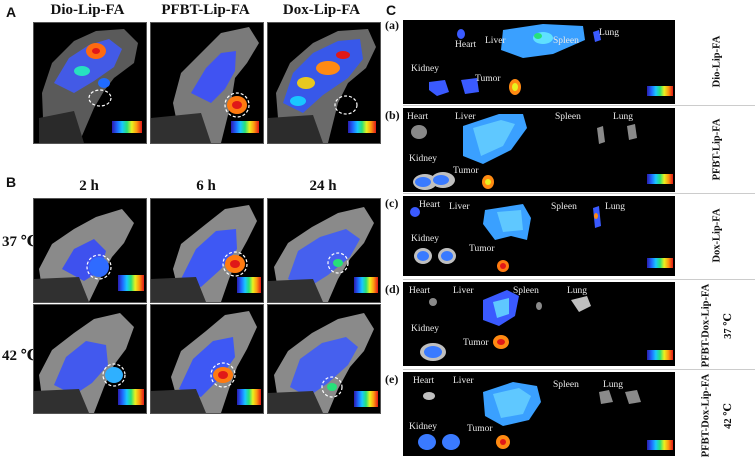 The height and width of the screenshot is (466, 756). Describe the element at coordinates (90, 250) in the screenshot. I see `image-b-37-2h` at that location.